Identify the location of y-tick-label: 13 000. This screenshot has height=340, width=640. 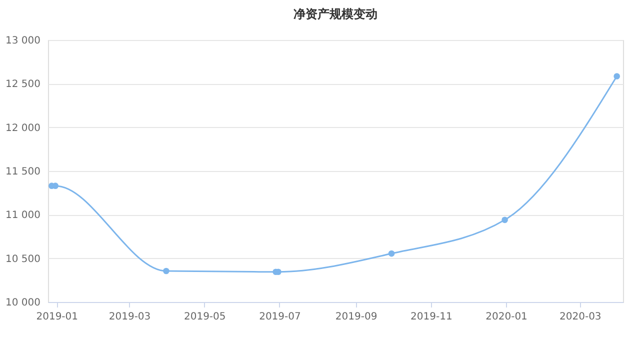
(23, 41).